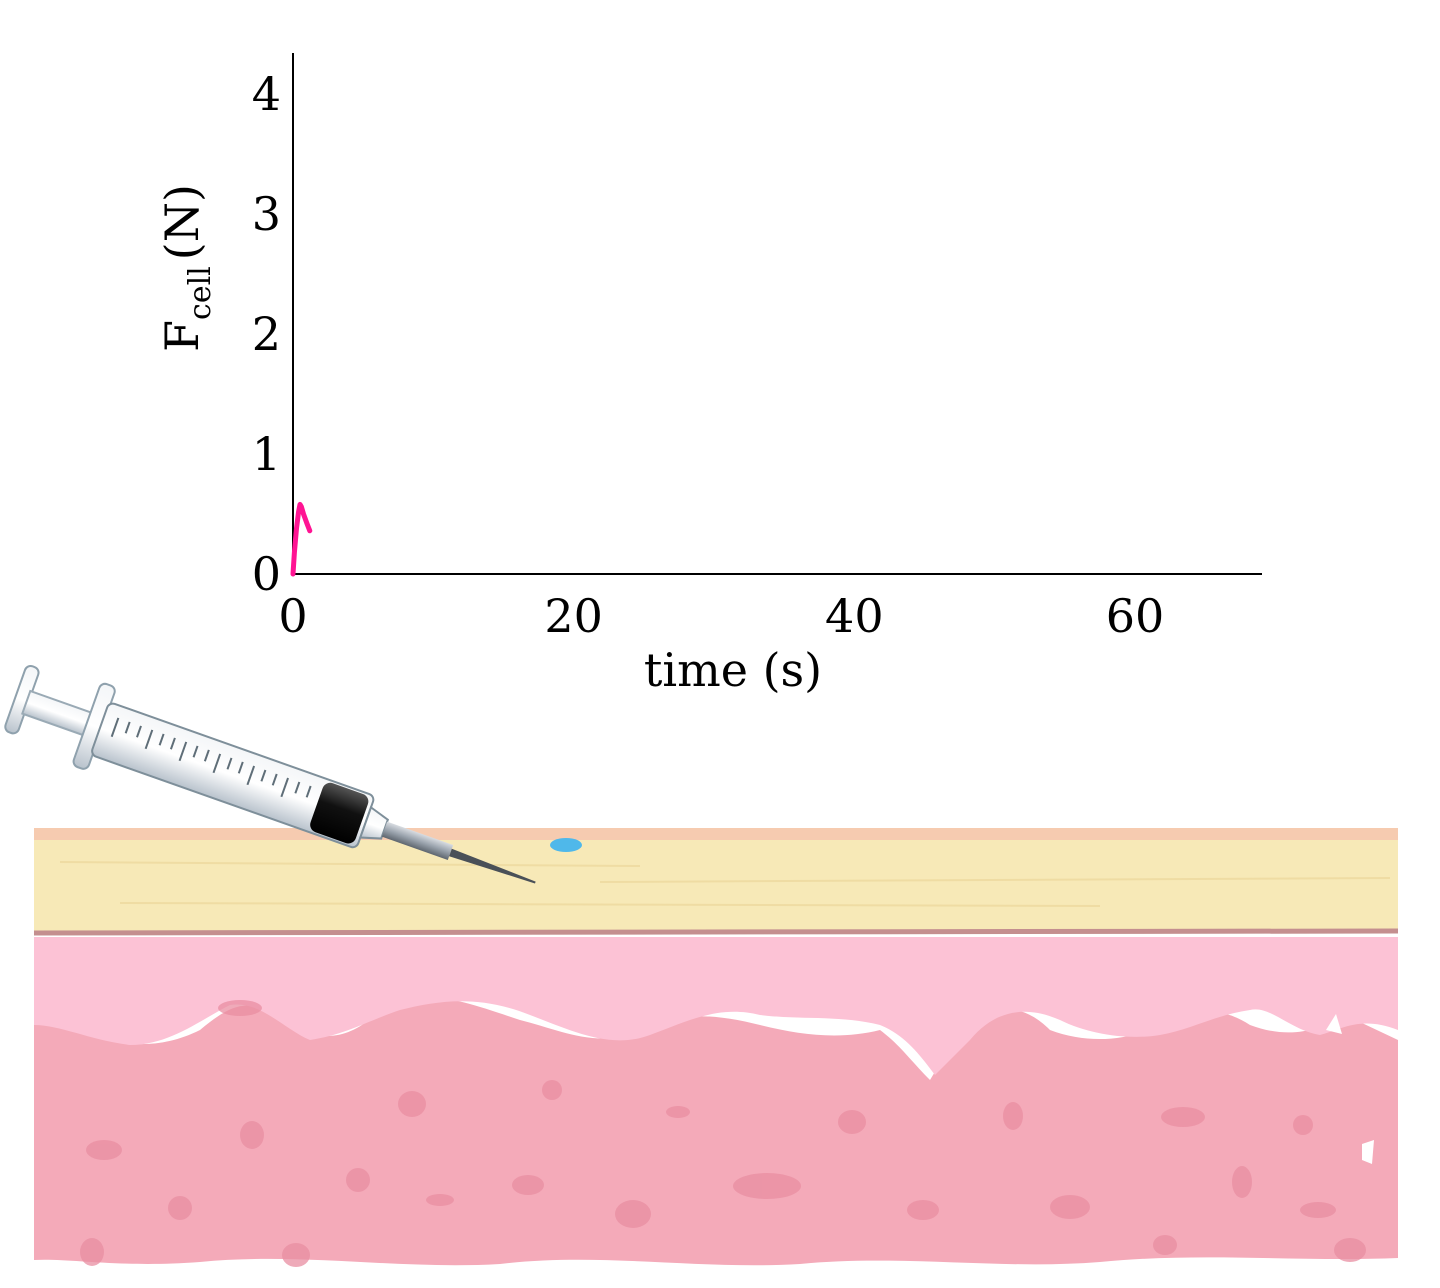  Describe the element at coordinates (270, 774) in the screenshot. I see `syringe-icon` at that location.